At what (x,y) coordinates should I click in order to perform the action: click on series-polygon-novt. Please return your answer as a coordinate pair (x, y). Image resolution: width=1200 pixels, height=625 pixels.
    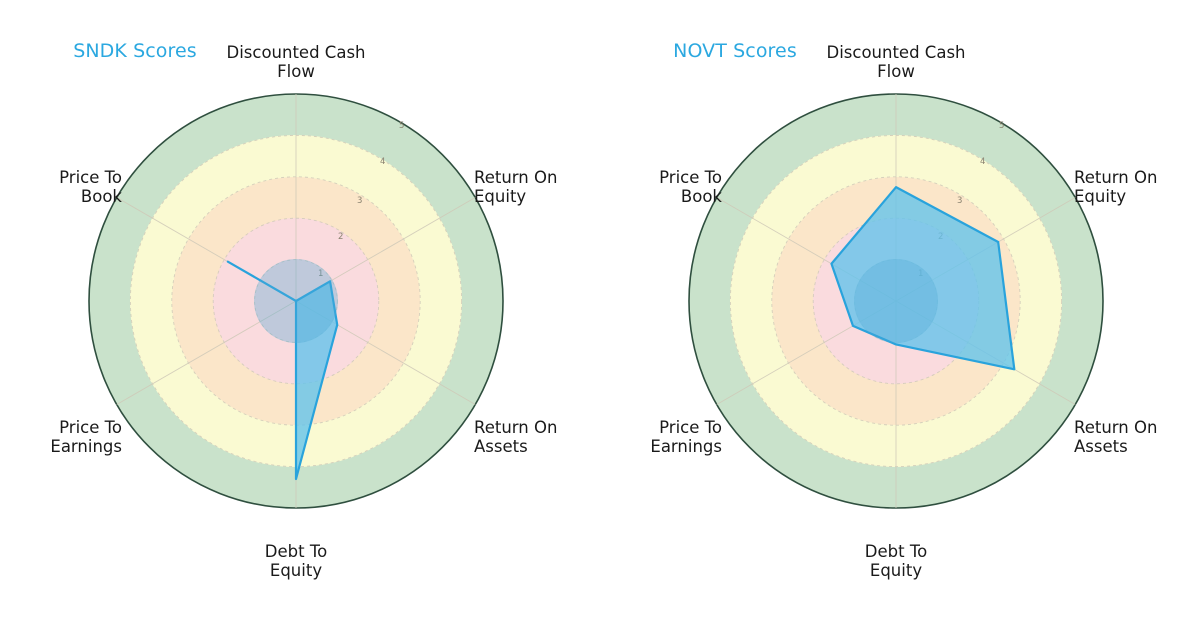
    Looking at the image, I should click on (923, 278).